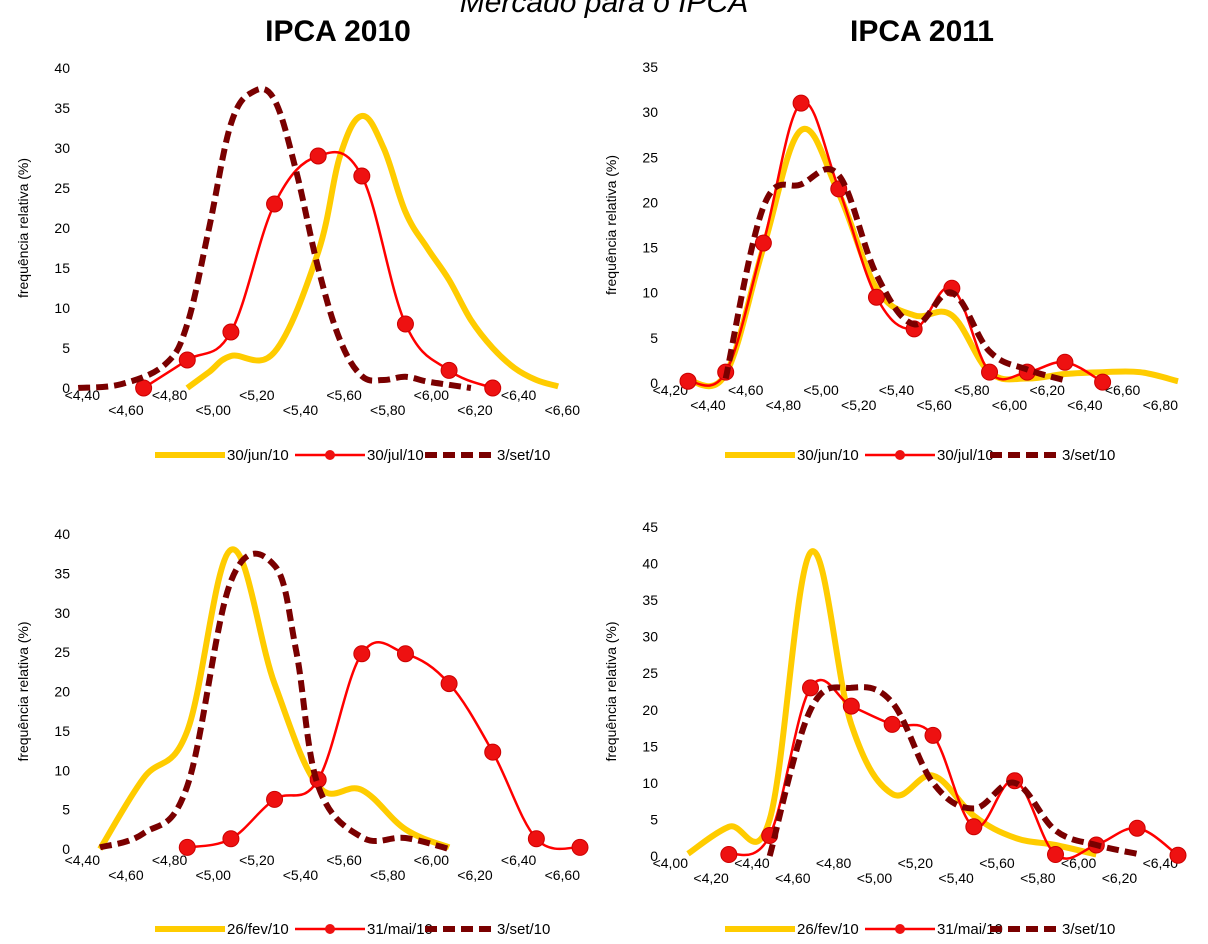  I want to click on x-tick-label: <6,00, so click(432, 860).